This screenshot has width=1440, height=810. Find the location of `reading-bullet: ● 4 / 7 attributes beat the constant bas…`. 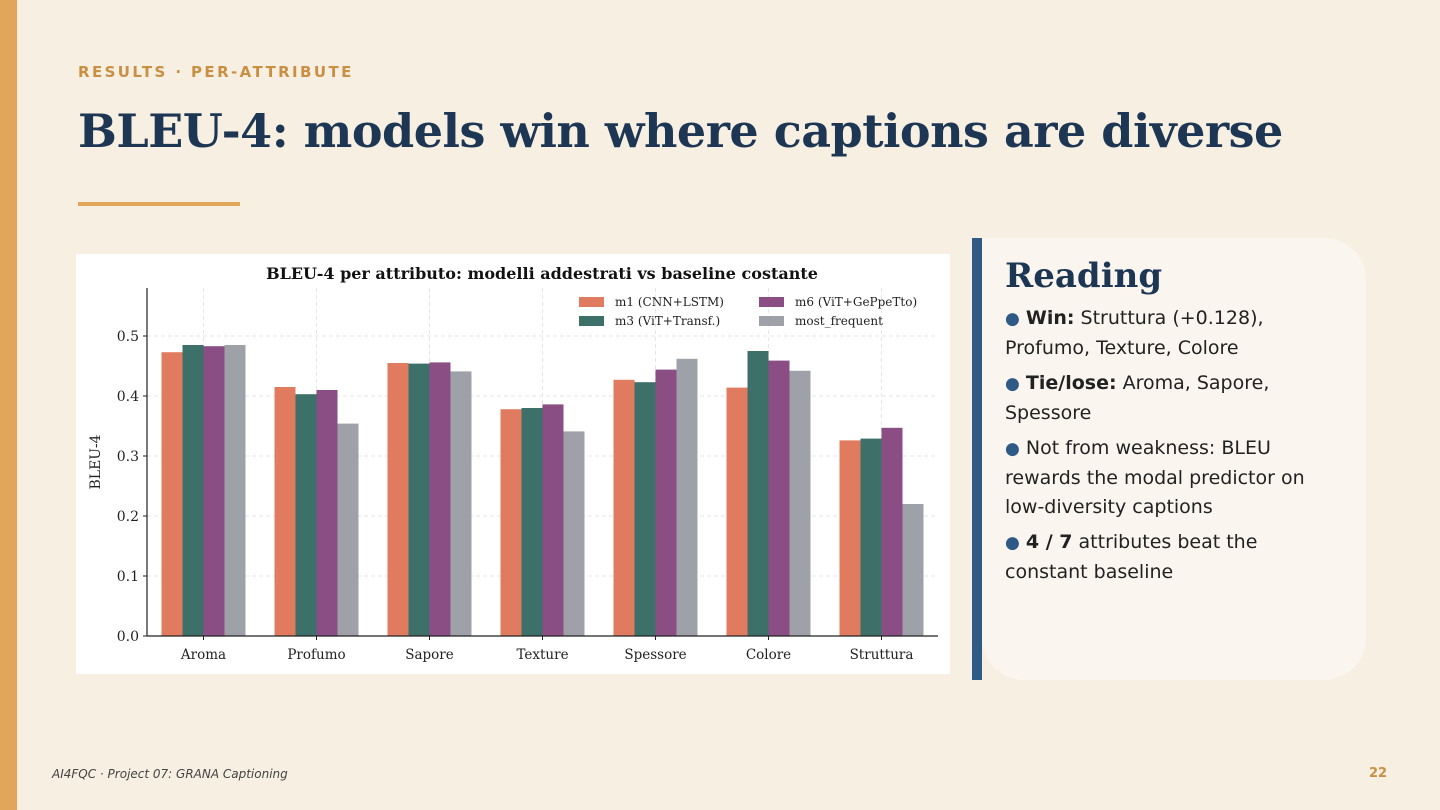

reading-bullet: ● 4 / 7 attributes beat the constant bas… is located at coordinates (1174, 557).